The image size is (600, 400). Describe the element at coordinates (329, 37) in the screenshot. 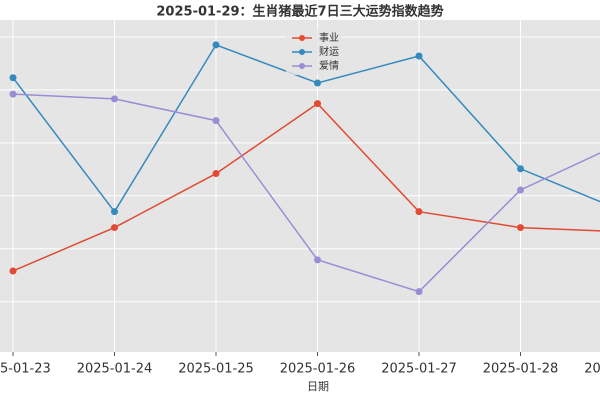

I see `legend-label: 事业` at that location.